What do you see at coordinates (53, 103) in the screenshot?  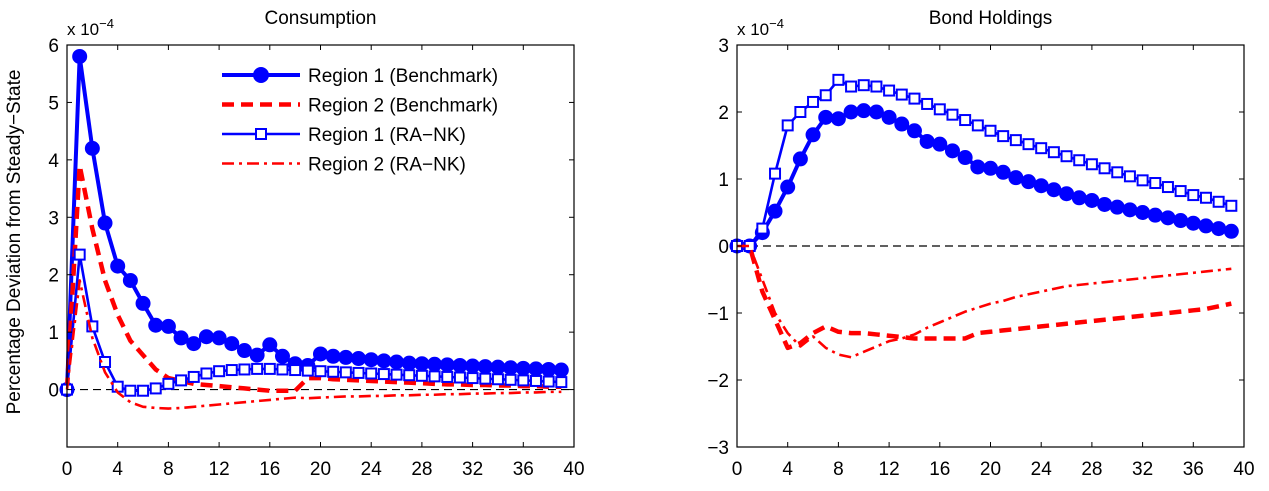 I see `y-tick-label: 5` at bounding box center [53, 103].